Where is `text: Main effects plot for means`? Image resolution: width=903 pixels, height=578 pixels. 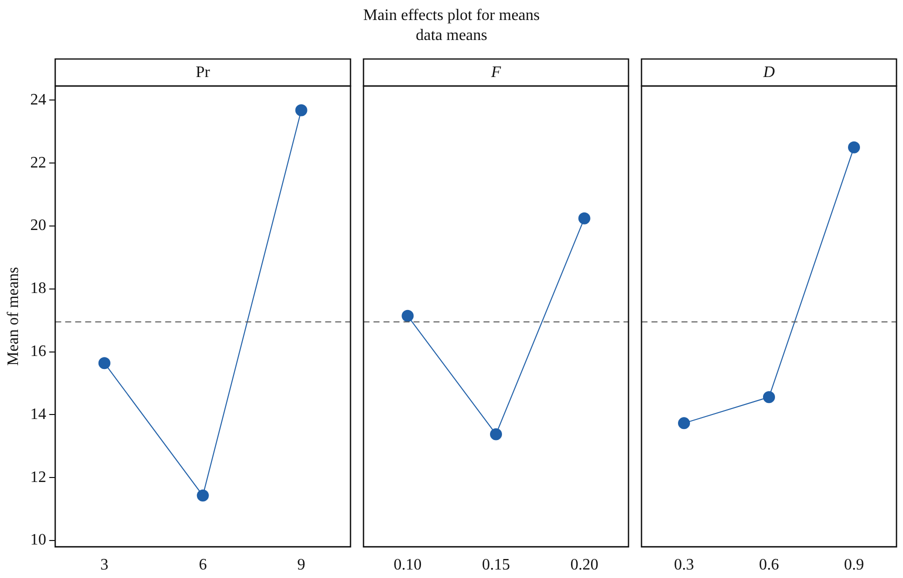
text: Main effects plot for means is located at coordinates (451, 16).